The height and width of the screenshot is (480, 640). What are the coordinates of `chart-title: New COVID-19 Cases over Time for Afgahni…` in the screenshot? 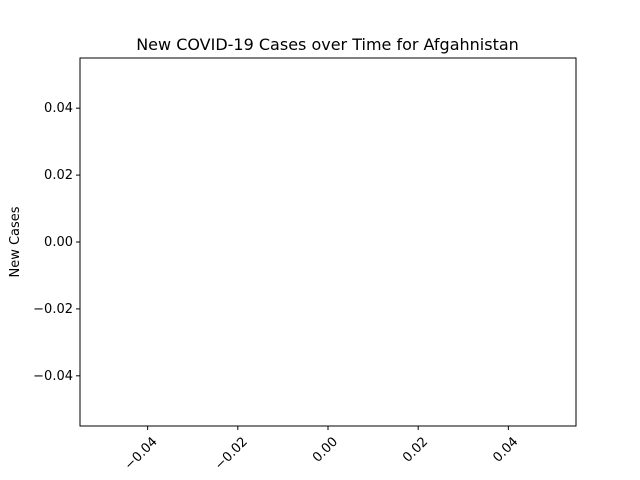 It's located at (327, 44).